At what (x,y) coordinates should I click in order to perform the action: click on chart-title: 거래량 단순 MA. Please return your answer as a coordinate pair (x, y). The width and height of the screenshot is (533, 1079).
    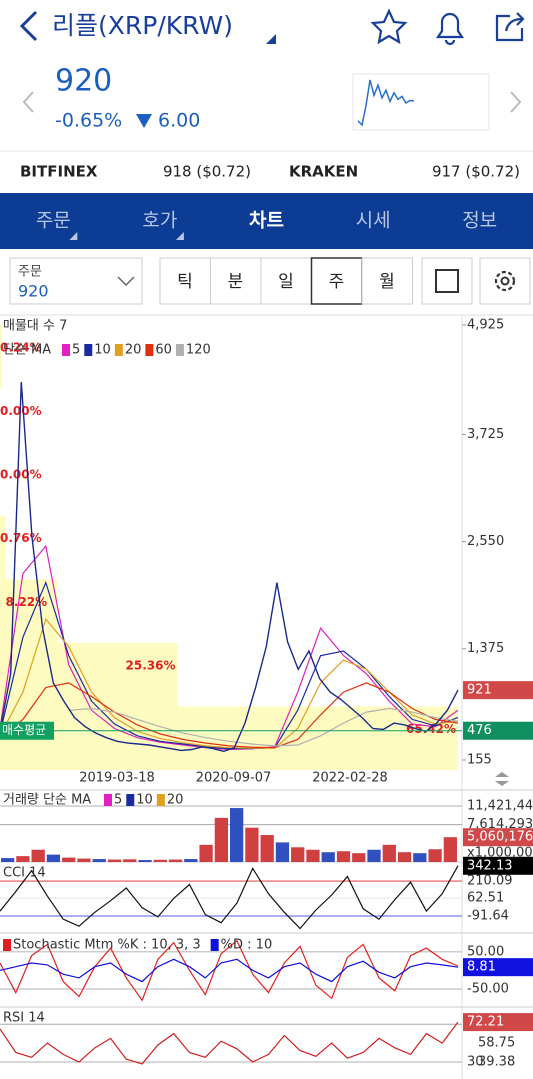
    Looking at the image, I should click on (47, 800).